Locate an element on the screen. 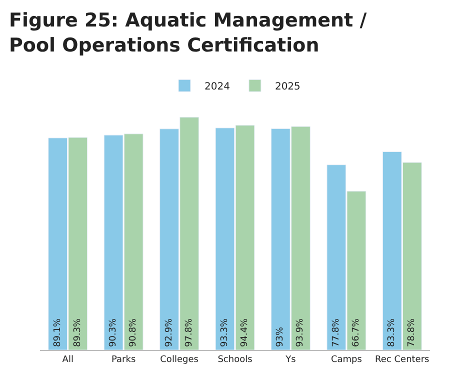 The width and height of the screenshot is (450, 380). data-label: 90.8% is located at coordinates (133, 332).